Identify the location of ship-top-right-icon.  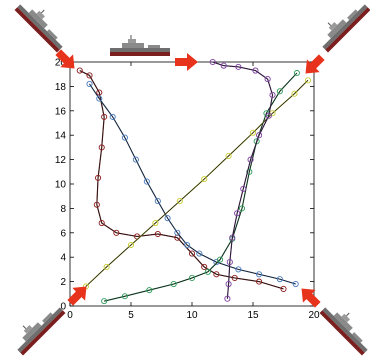
(346, 28).